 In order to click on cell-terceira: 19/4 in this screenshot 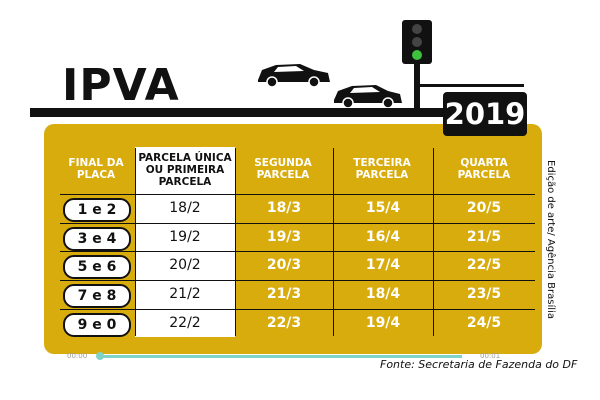, I will do `click(383, 323)`.